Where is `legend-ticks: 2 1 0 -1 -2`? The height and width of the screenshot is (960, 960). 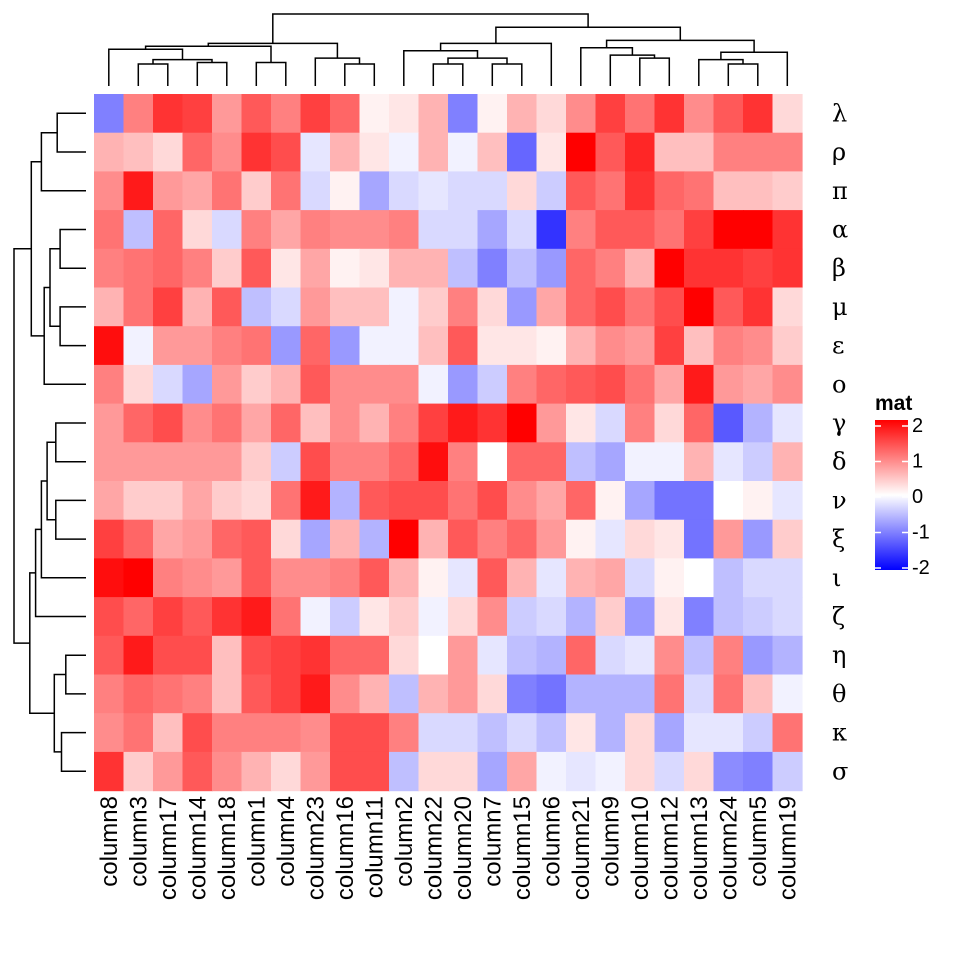 legend-ticks: 2 1 0 -1 -2 is located at coordinates (902, 497).